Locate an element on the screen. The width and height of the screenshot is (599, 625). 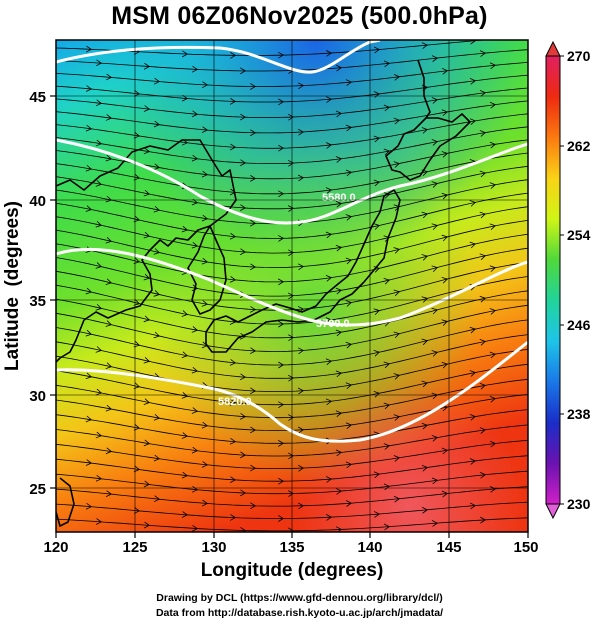
colorbar-label: 230 is located at coordinates (579, 504).